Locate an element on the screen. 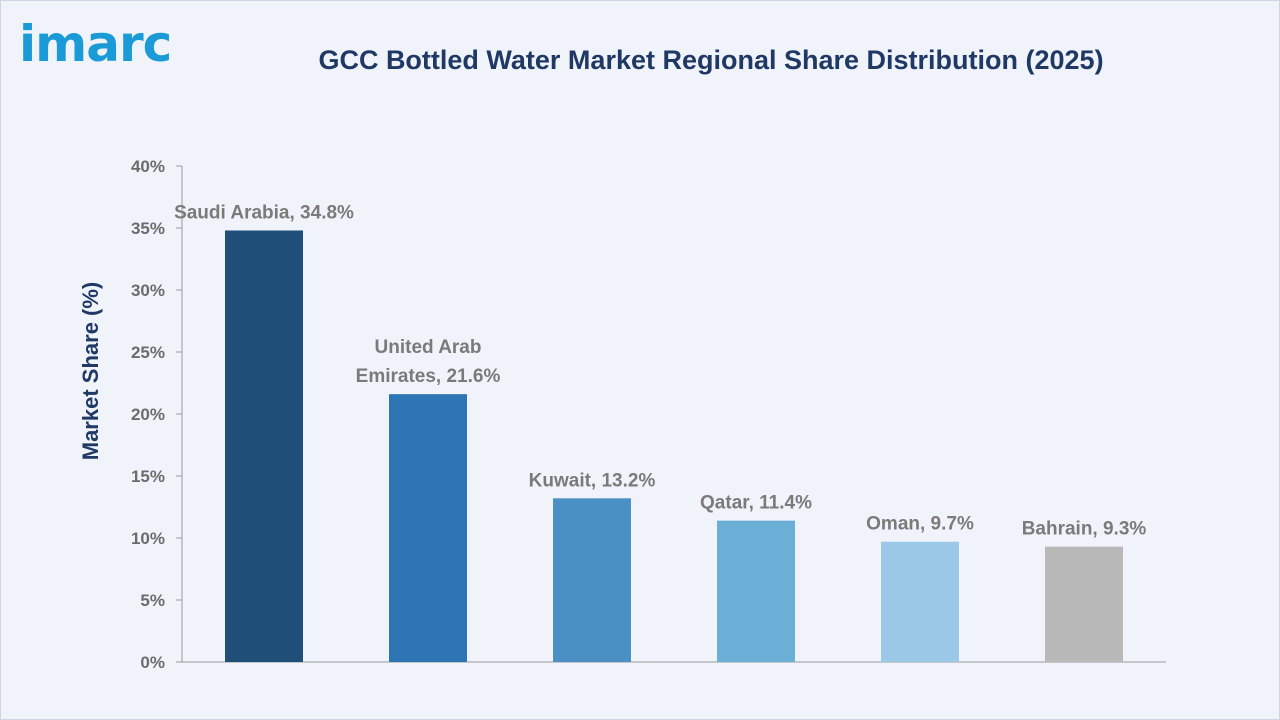 This screenshot has height=720, width=1280. bar-saudi-arabia is located at coordinates (264, 446).